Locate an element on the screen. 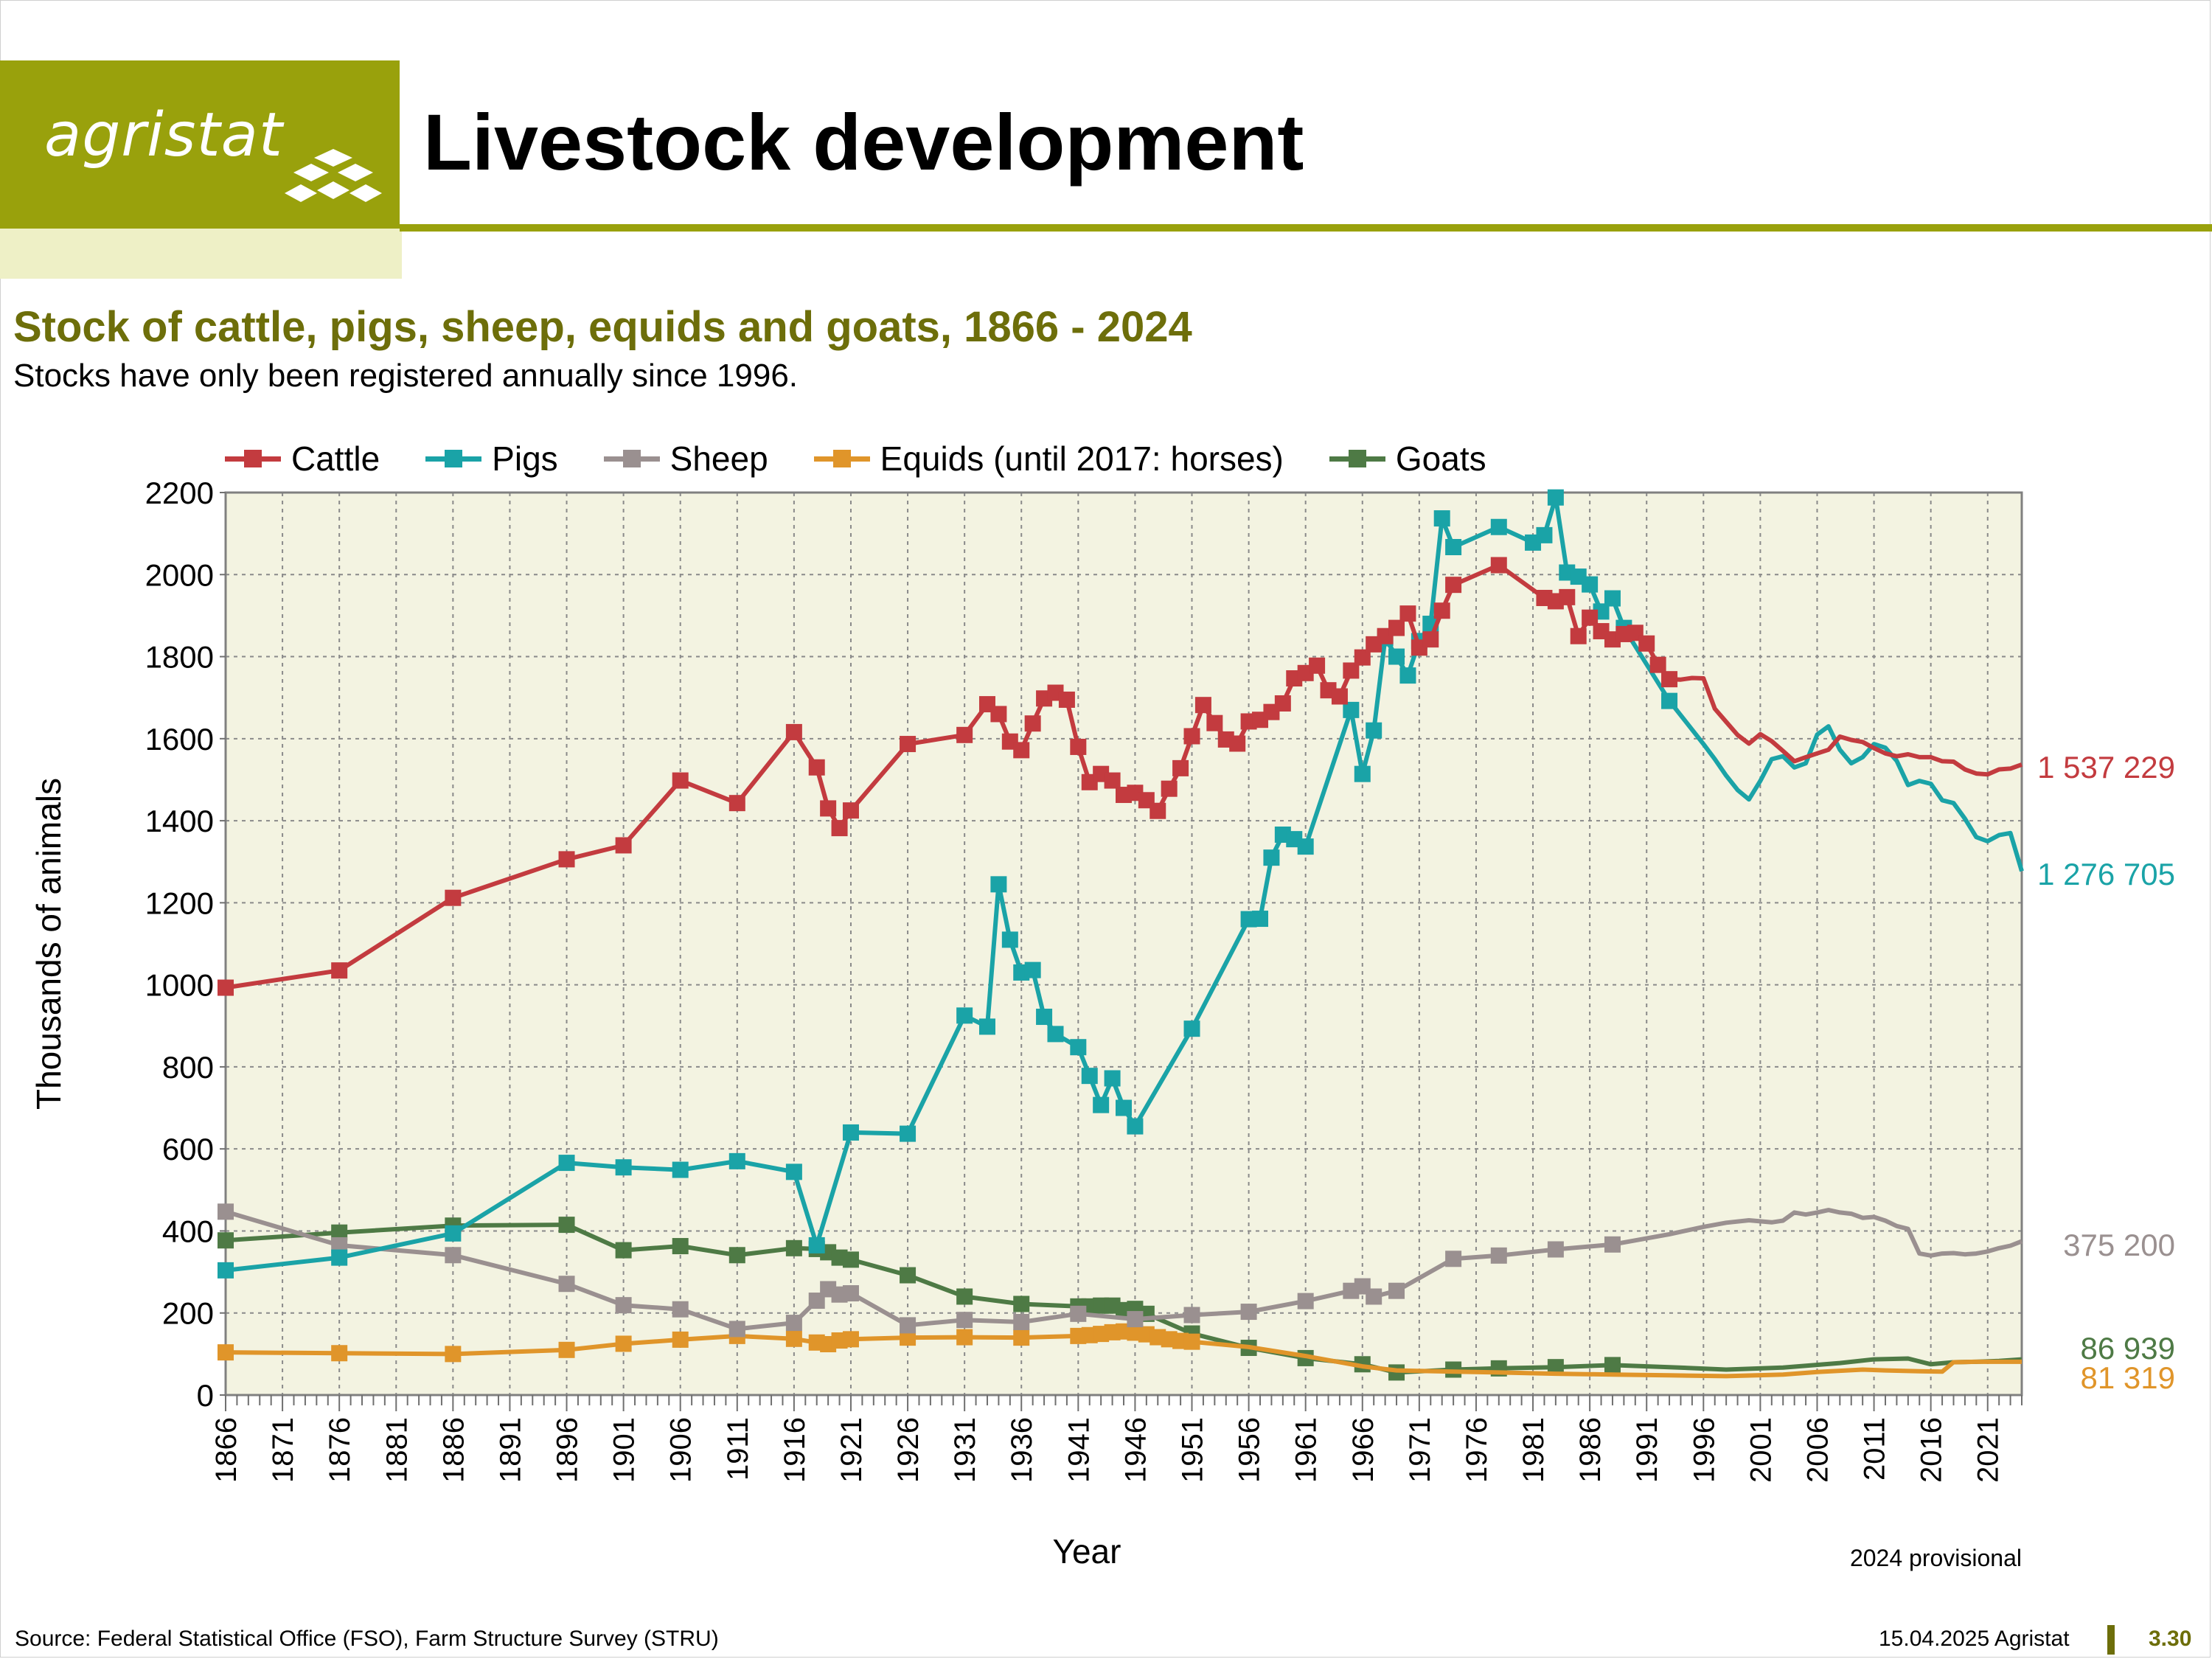  end-value-label: 1 537 229 is located at coordinates (2106, 767).